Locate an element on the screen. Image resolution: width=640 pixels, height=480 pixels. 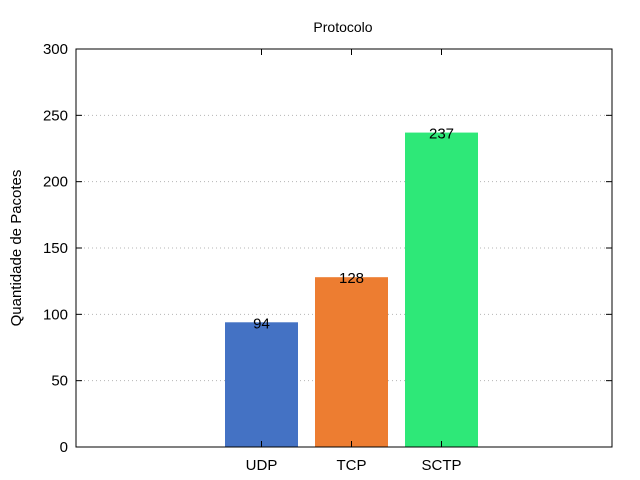
bar-sctp is located at coordinates (441, 289).